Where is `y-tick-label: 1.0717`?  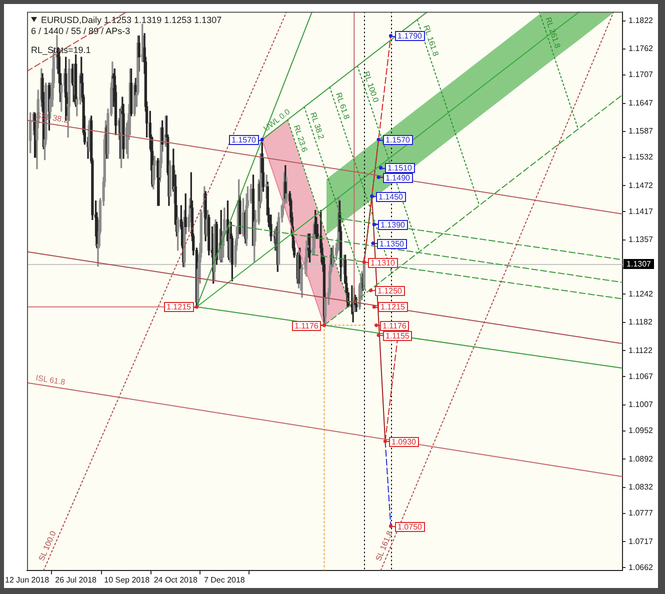 y-tick-label: 1.0717 is located at coordinates (641, 541).